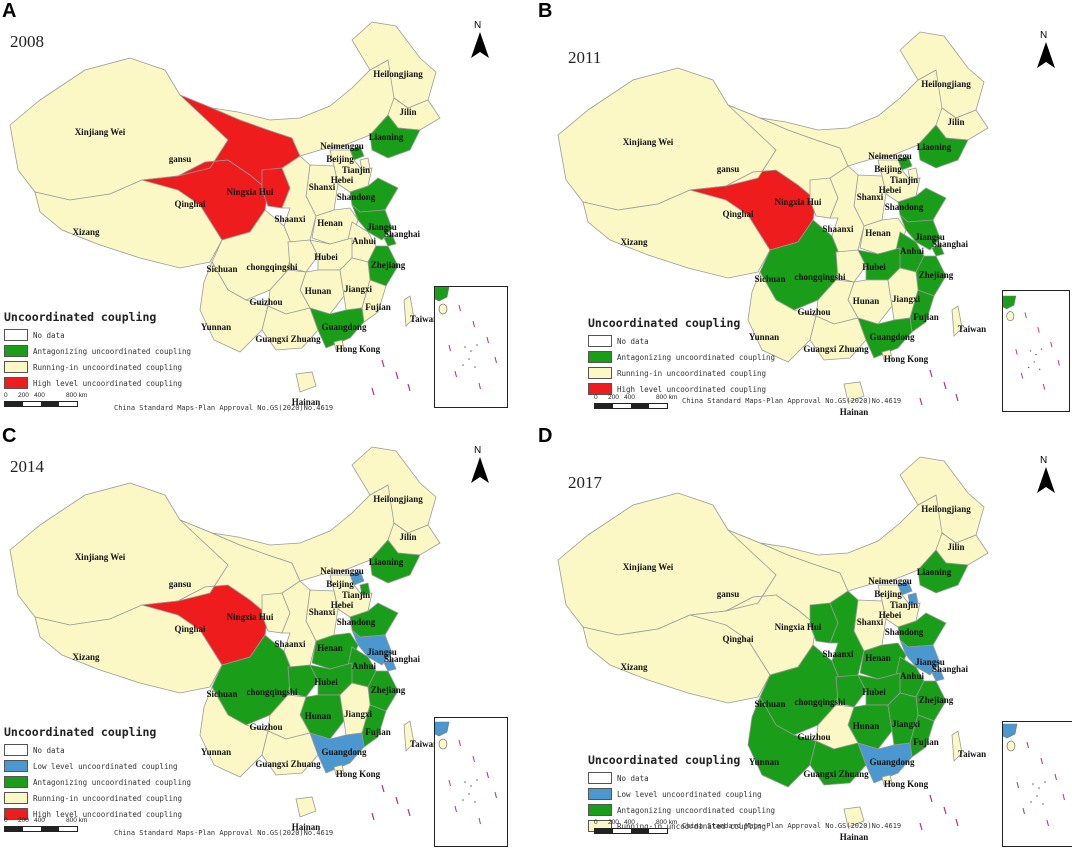 Image resolution: width=1072 pixels, height=850 pixels. What do you see at coordinates (912, 676) in the screenshot?
I see `province-label-anhui: Anhui` at bounding box center [912, 676].